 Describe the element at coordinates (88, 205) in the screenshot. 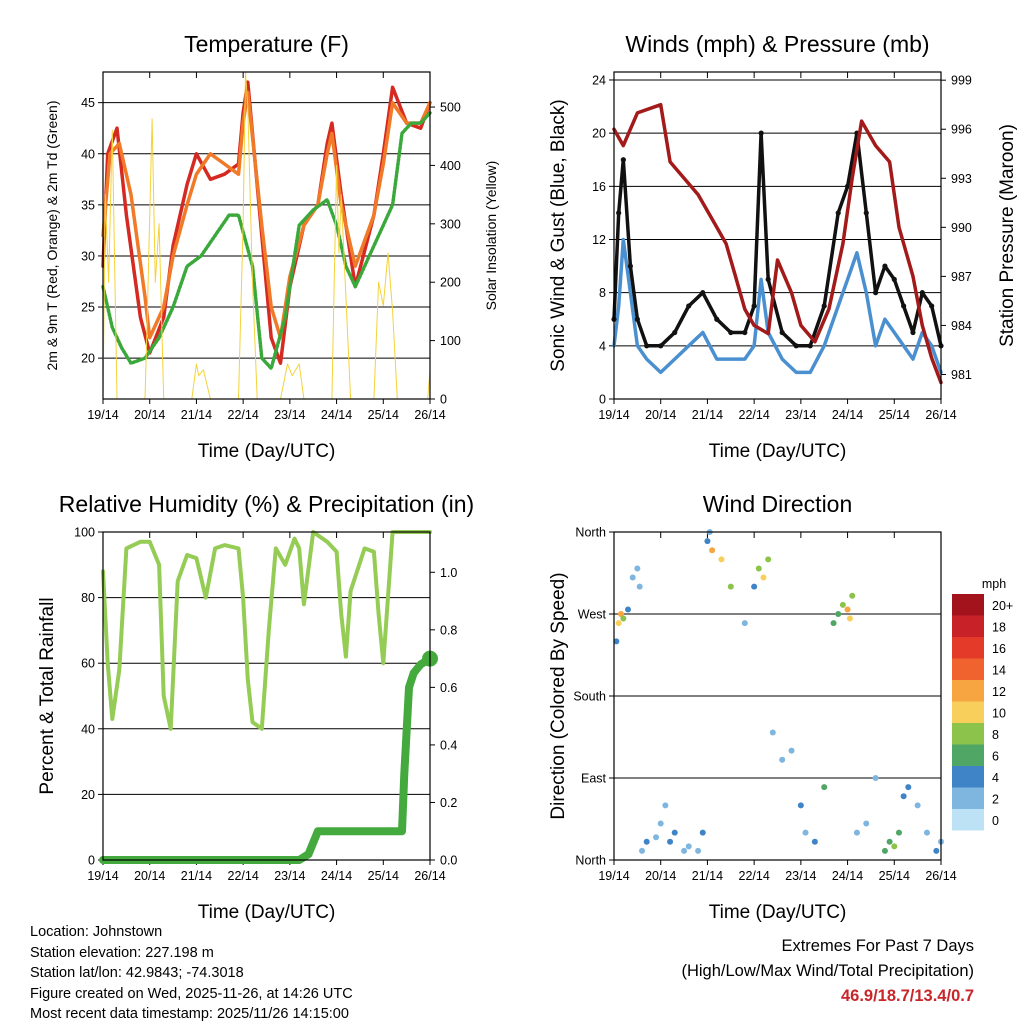

I see `y-tick-label: 35` at that location.